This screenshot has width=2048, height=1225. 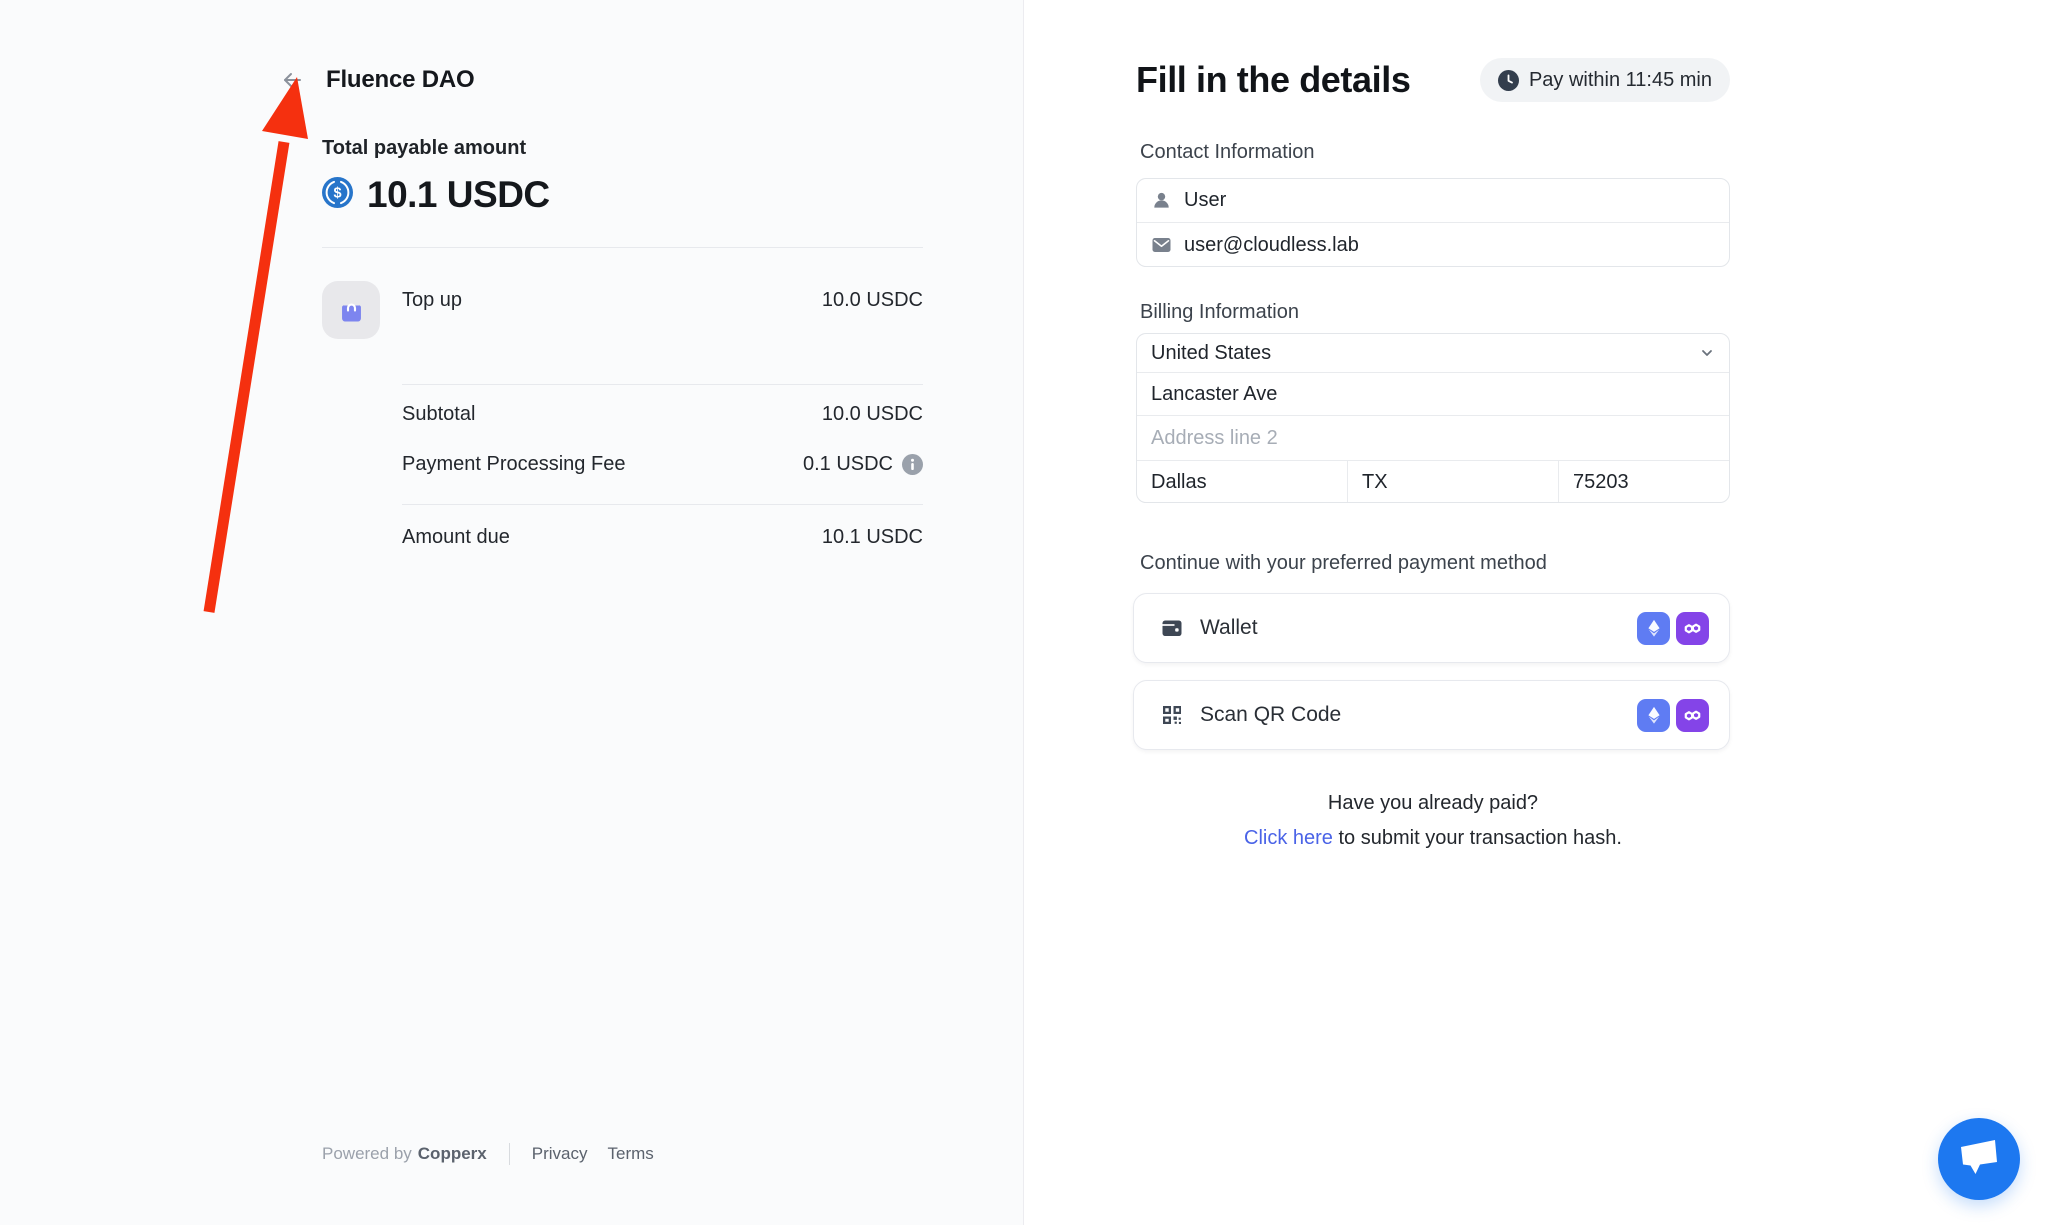 I want to click on chat-launcher-button, so click(x=1979, y=1159).